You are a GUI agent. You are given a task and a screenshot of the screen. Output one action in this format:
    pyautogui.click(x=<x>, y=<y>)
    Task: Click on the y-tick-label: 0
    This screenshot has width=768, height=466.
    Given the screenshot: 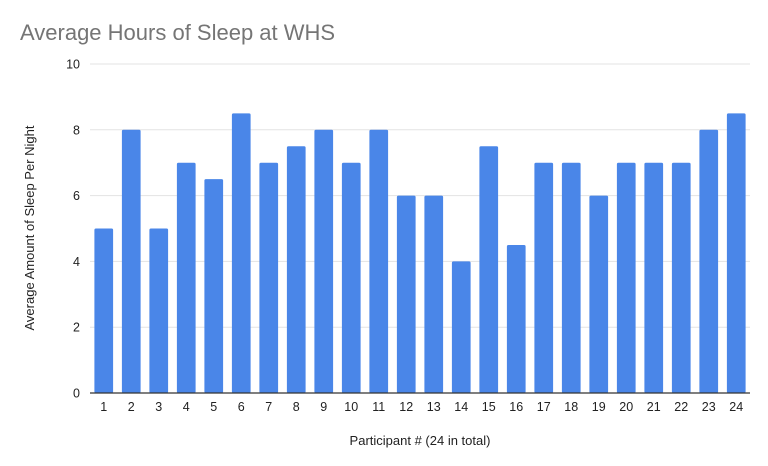 What is the action you would take?
    pyautogui.click(x=76, y=394)
    